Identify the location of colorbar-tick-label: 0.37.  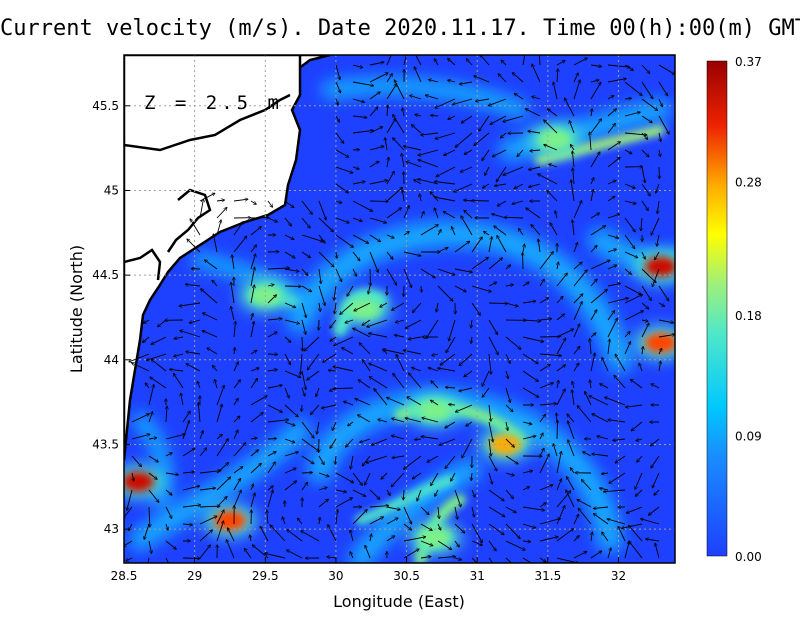
(748, 62).